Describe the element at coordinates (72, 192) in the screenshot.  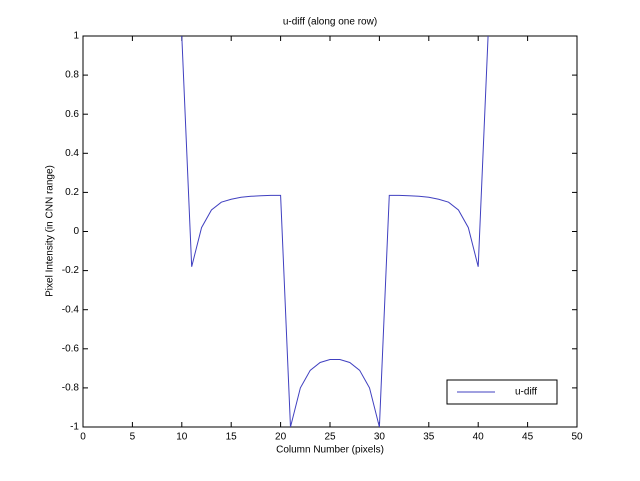
I see `y-tick-label: 0.2` at that location.